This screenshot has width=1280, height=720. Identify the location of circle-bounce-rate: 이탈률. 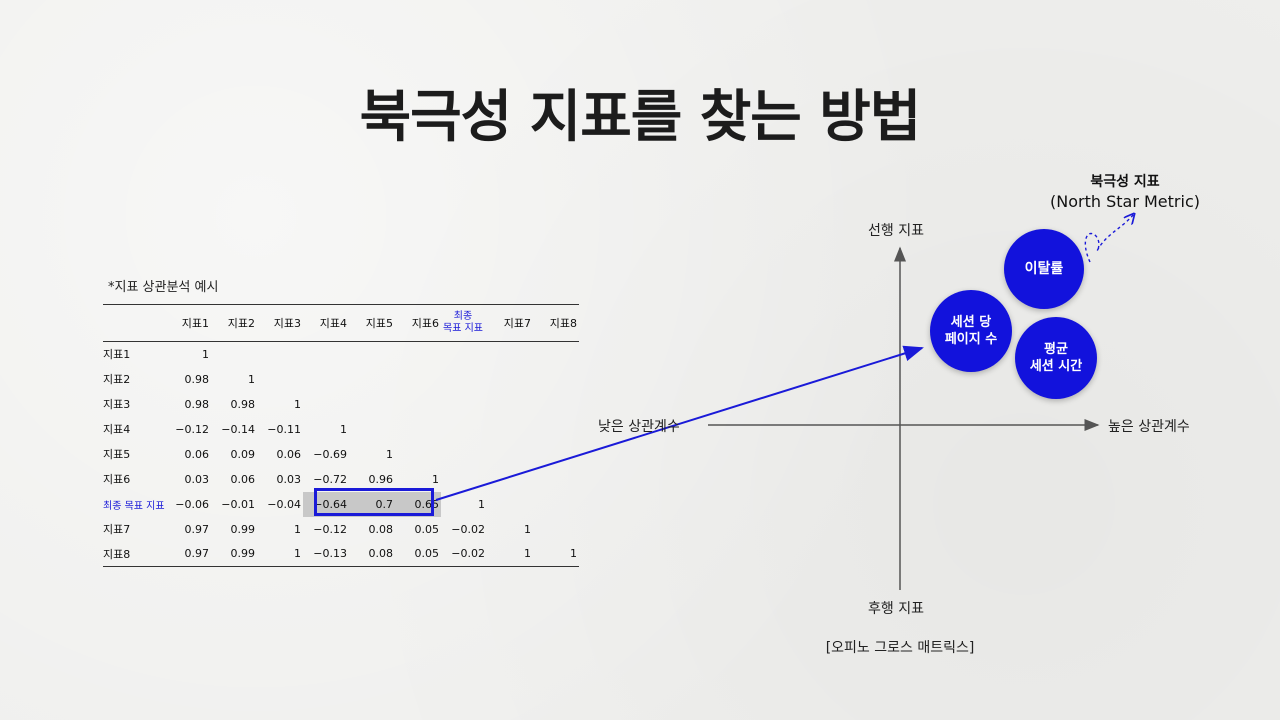
(1044, 269).